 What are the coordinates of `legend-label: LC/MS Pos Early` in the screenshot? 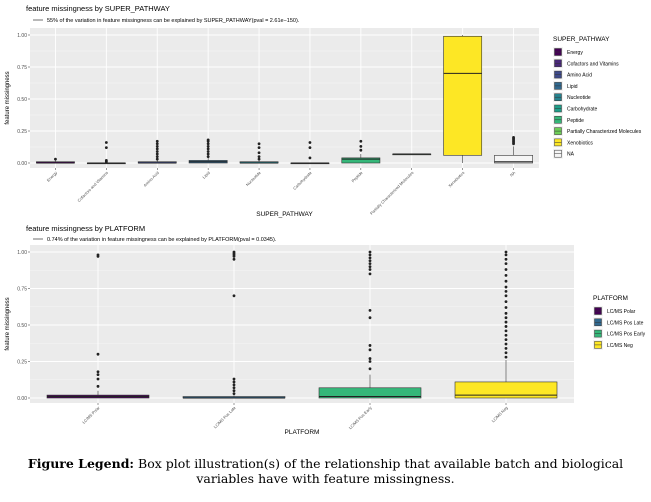 It's located at (626, 335).